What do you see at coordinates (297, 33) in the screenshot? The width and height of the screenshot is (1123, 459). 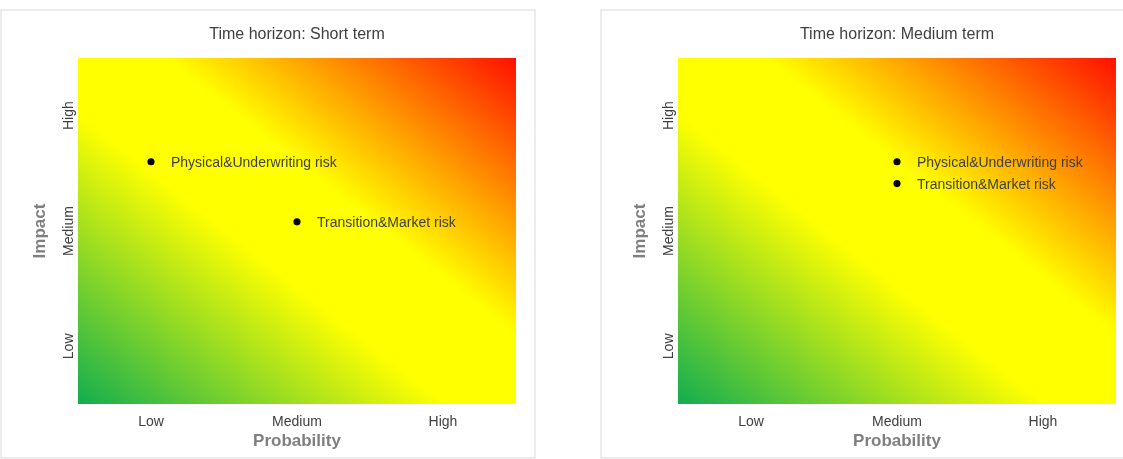 I see `chart-title: Time horizon: Short term` at bounding box center [297, 33].